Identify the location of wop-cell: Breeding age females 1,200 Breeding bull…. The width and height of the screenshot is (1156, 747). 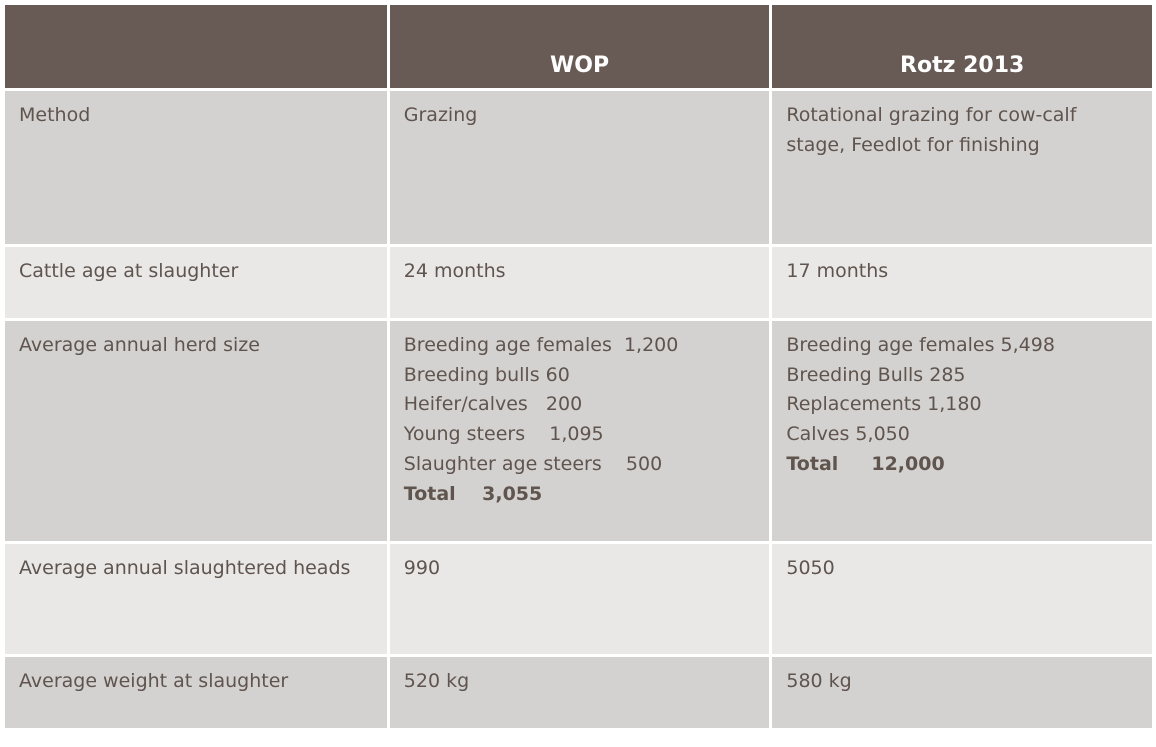
(579, 431).